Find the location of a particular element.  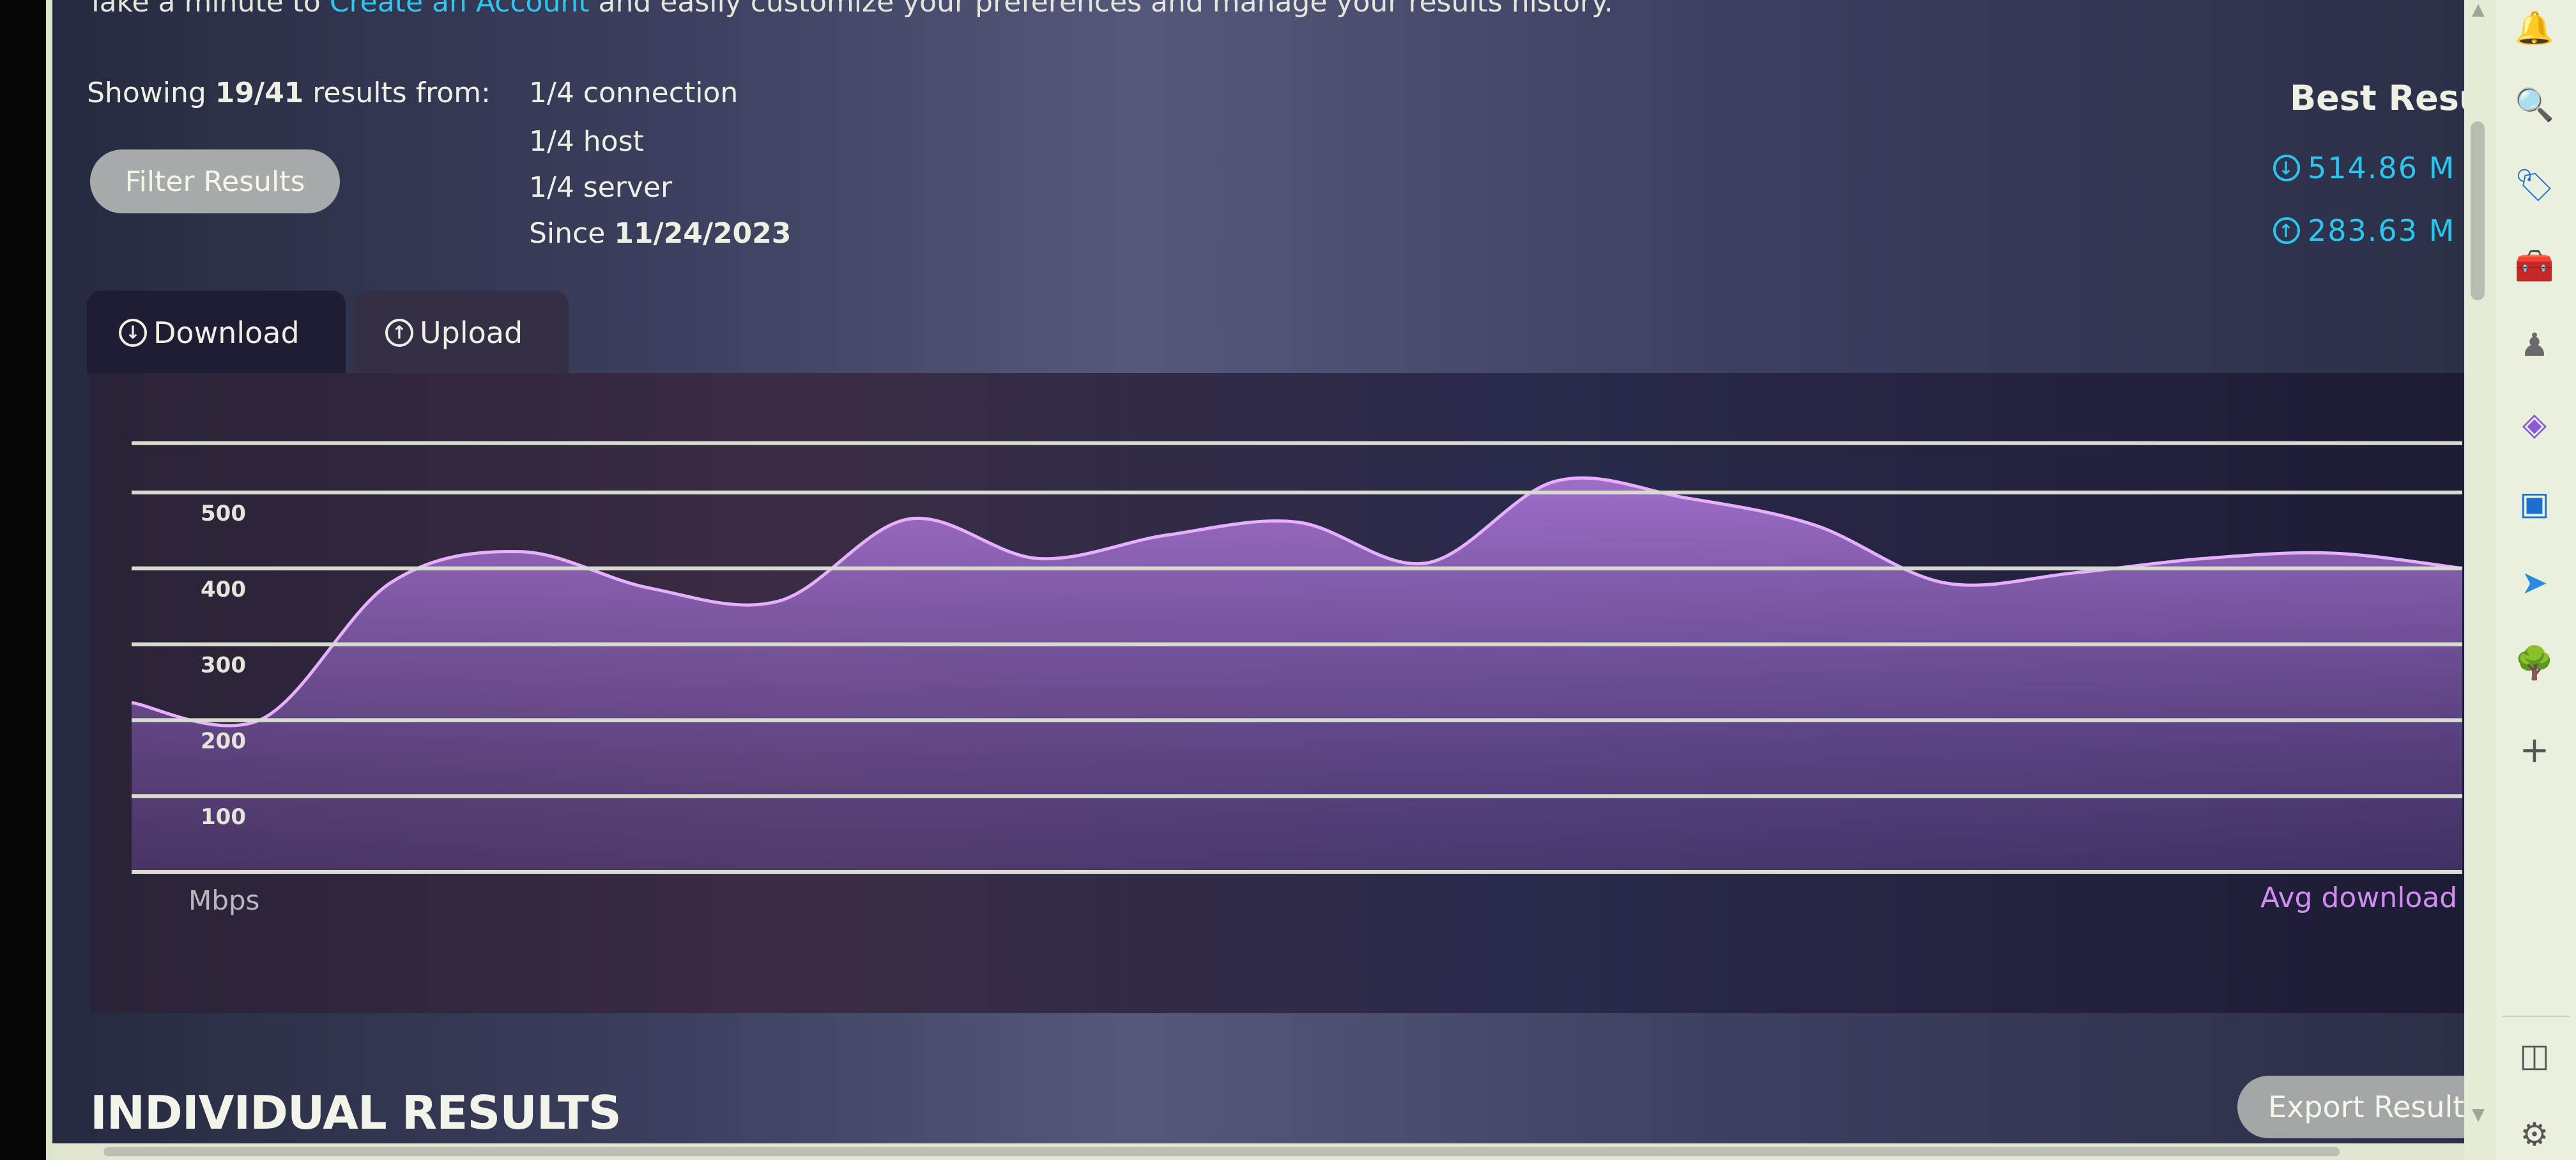

results-summary: Showing 19/41 results from: is located at coordinates (289, 93).